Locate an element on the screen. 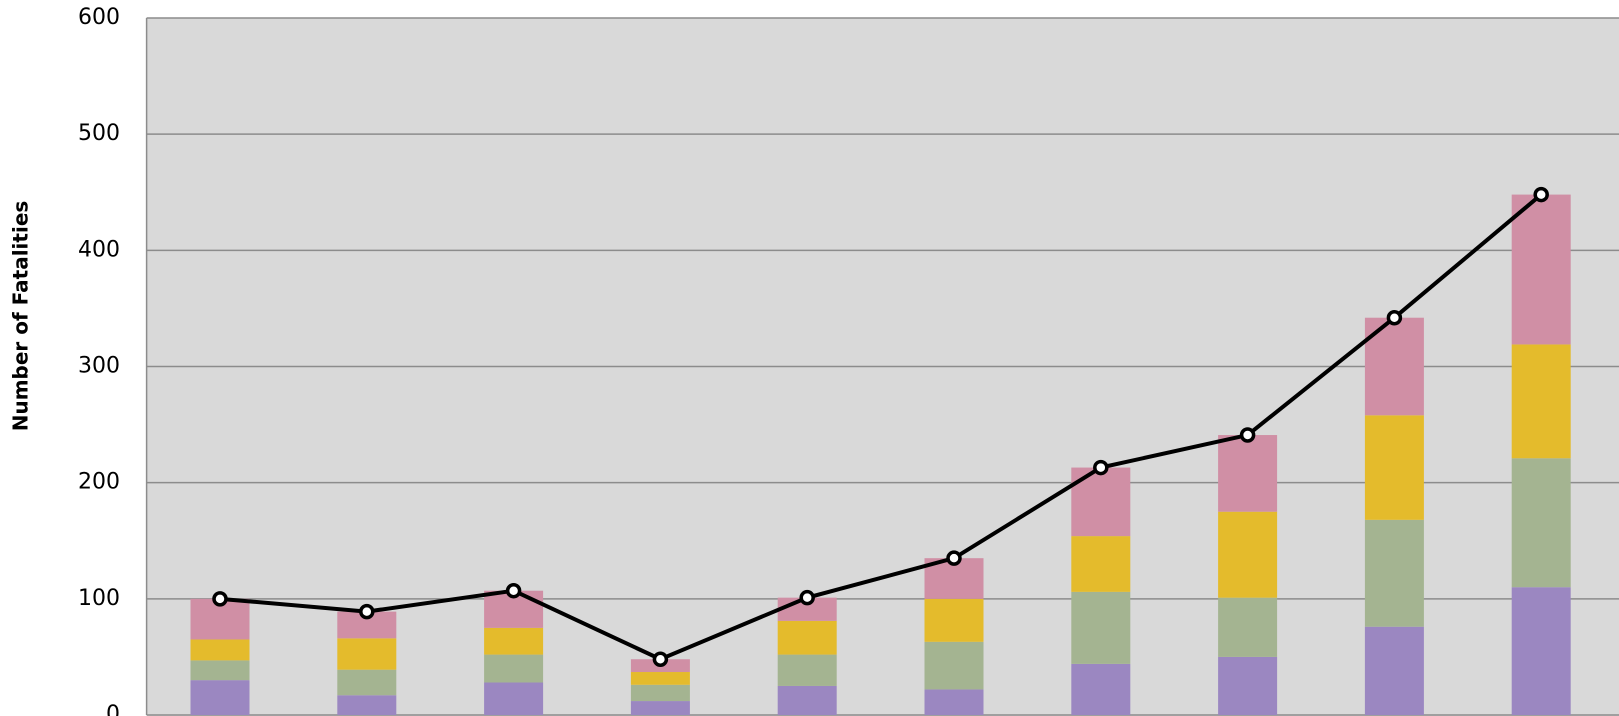  y-tick-label: 600 is located at coordinates (99, 17).